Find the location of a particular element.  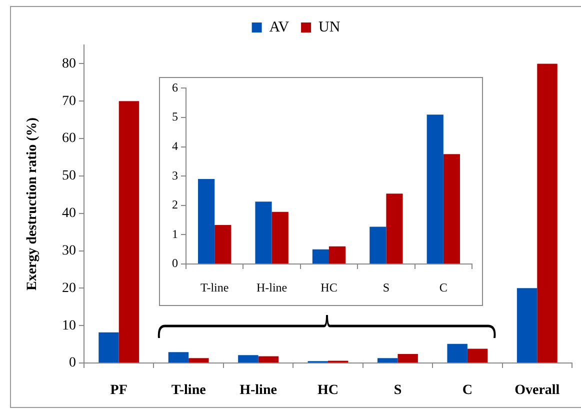

y-axis-title: Exergy destruction ratio (%) is located at coordinates (32, 204).